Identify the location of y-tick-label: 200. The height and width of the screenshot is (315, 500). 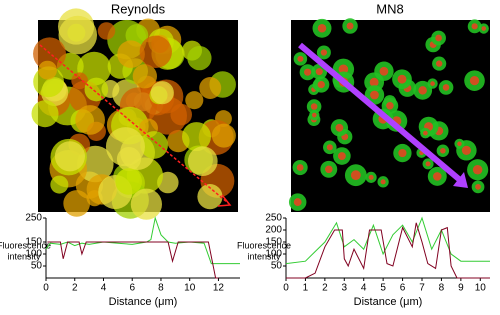
(273, 230).